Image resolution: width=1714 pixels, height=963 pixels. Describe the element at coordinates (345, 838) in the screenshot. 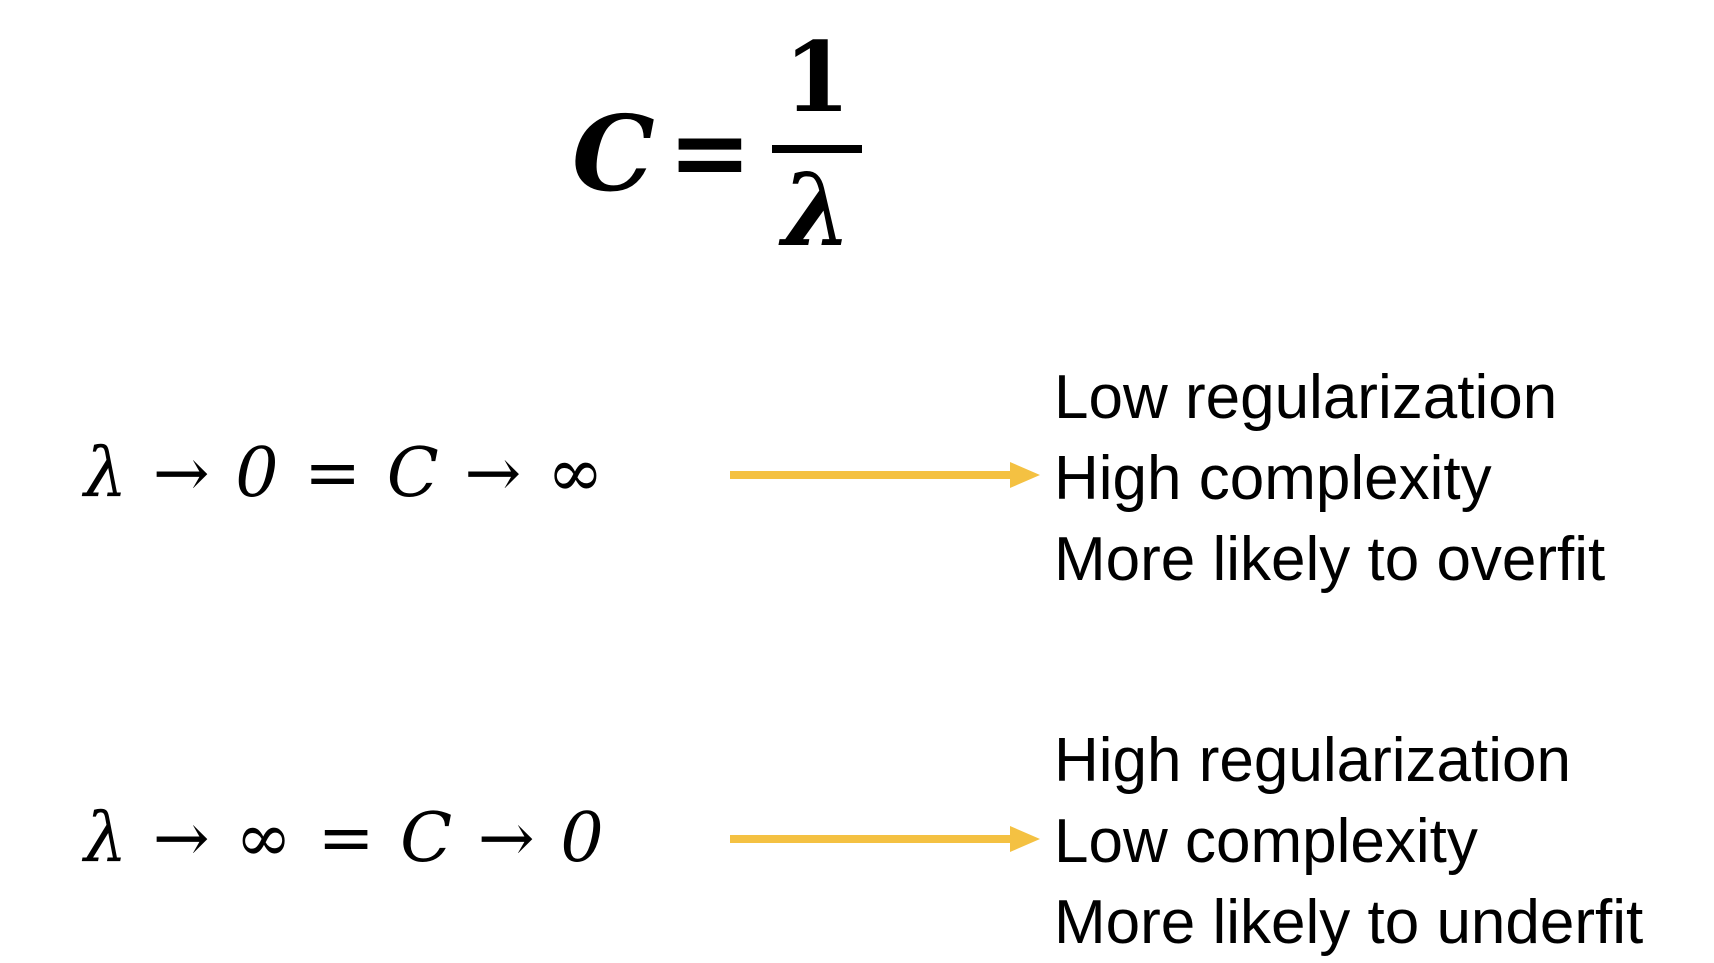

I see `row-2-expression: λ → ∞ = C → 0` at that location.